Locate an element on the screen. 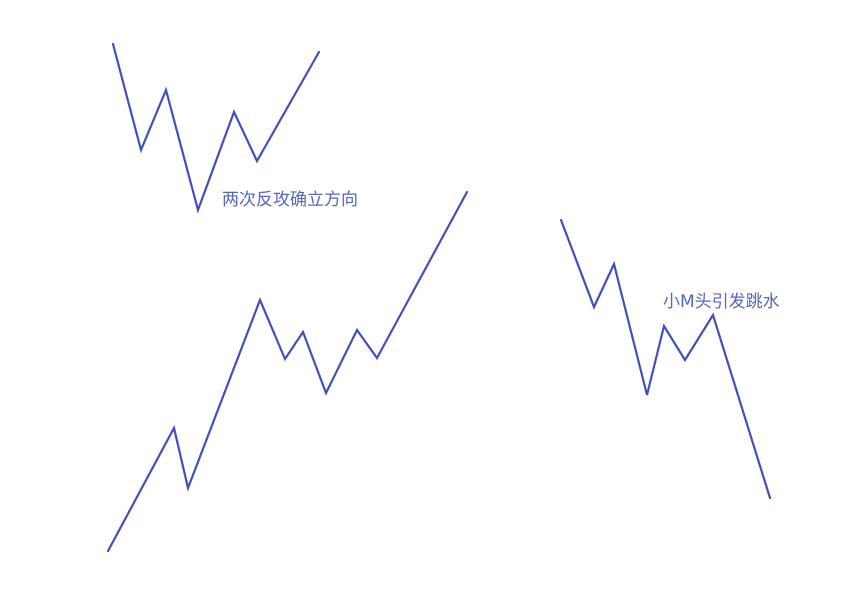 Image resolution: width=850 pixels, height=600 pixels. double-bottom-line is located at coordinates (216, 128).